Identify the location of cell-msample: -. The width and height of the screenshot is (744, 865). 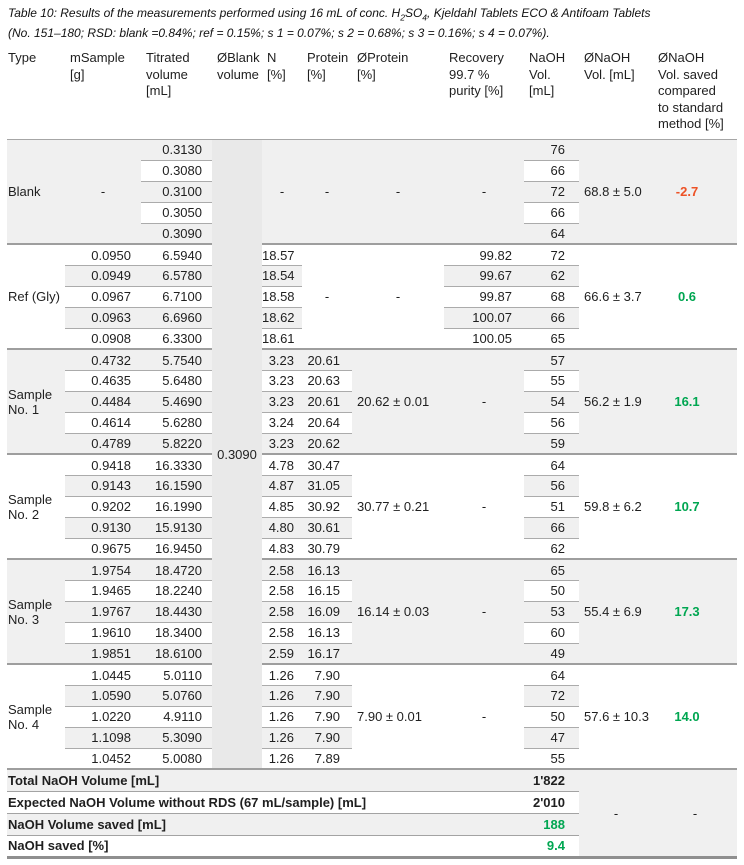
(103, 192).